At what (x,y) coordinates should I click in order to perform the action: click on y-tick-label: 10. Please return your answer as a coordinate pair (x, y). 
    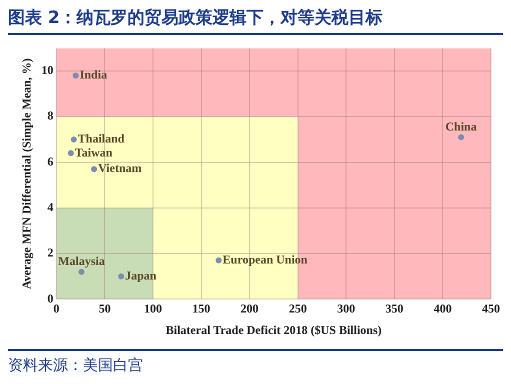
    Looking at the image, I should click on (47, 70).